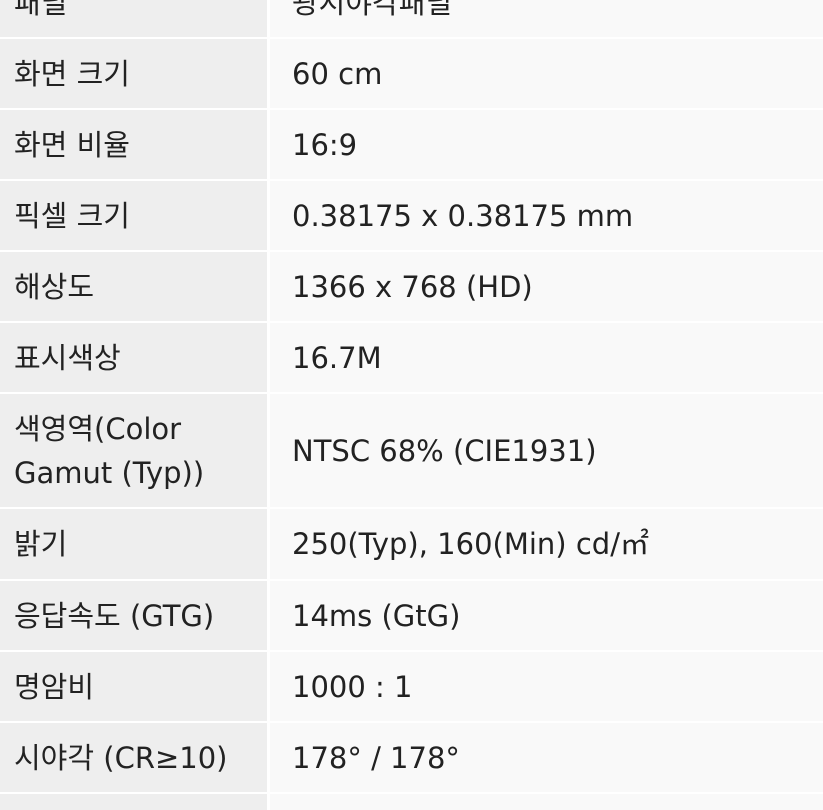 This screenshot has height=810, width=823. Describe the element at coordinates (135, 286) in the screenshot. I see `spec-label: 해상도` at that location.